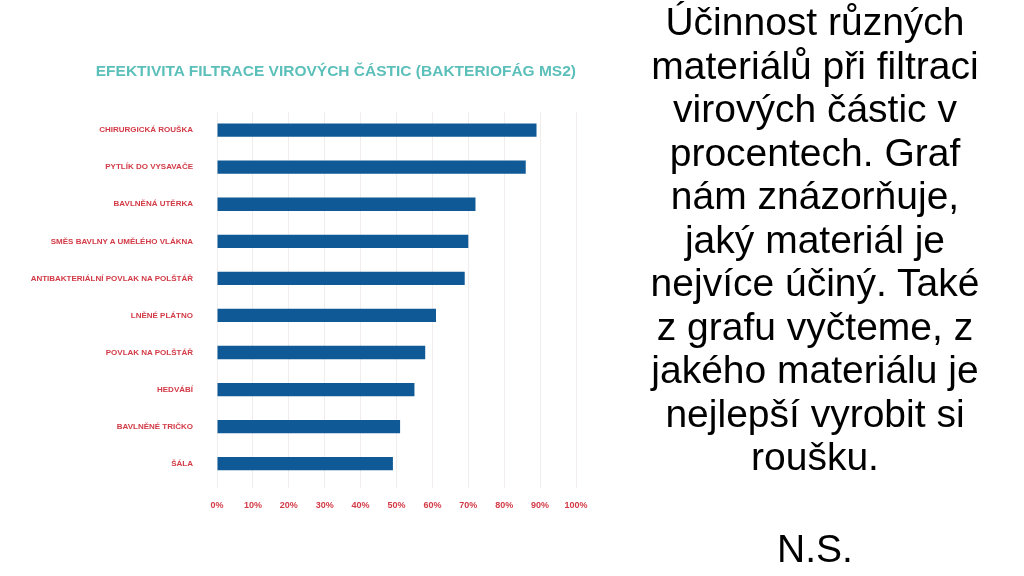 Image resolution: width=1024 pixels, height=576 pixels. Describe the element at coordinates (112, 278) in the screenshot. I see `y-tick-label: ANTIBAKTERIÁLNÍ POVLAK NA POLŠTÁŘ` at that location.